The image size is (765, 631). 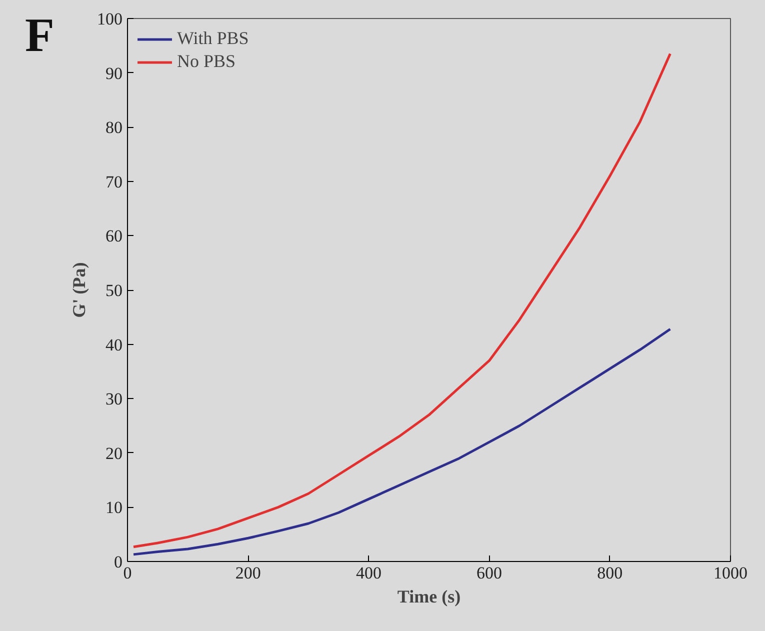 I want to click on x-tick-label: 600, so click(x=489, y=573).